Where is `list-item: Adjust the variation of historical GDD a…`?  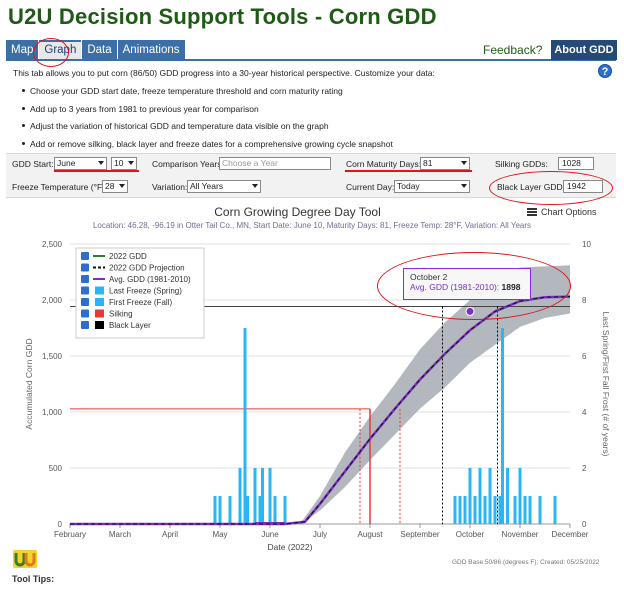 list-item: Adjust the variation of historical GDD a… is located at coordinates (207, 130).